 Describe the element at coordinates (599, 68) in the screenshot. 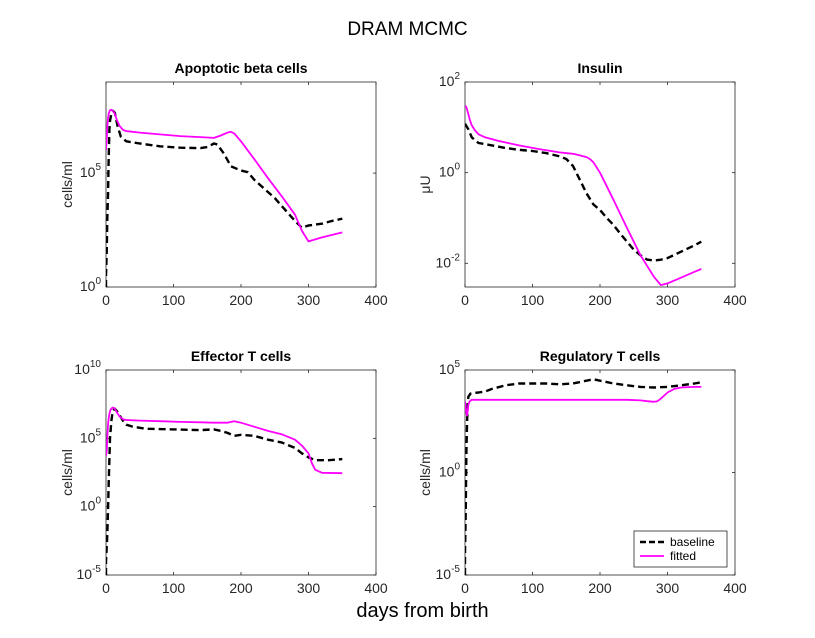

I see `subplot-title: Insulin` at that location.